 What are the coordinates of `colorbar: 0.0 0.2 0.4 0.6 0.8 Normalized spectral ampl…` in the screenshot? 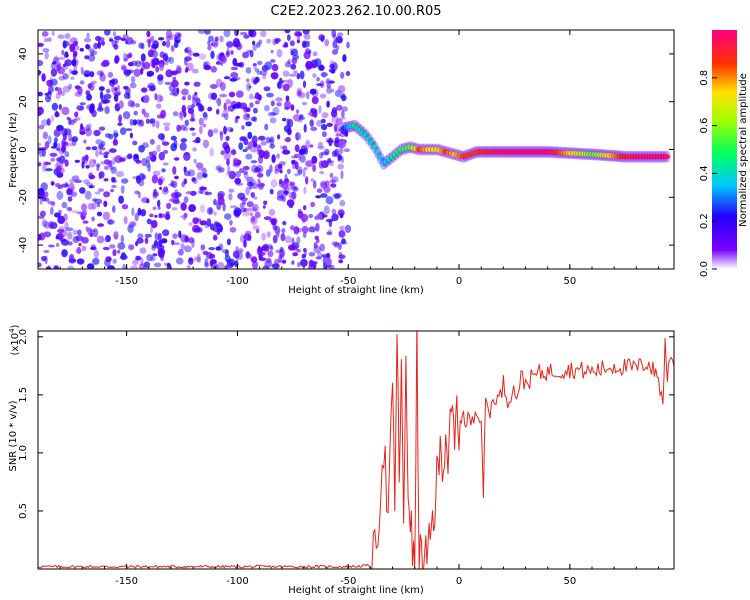 It's located at (724, 153).